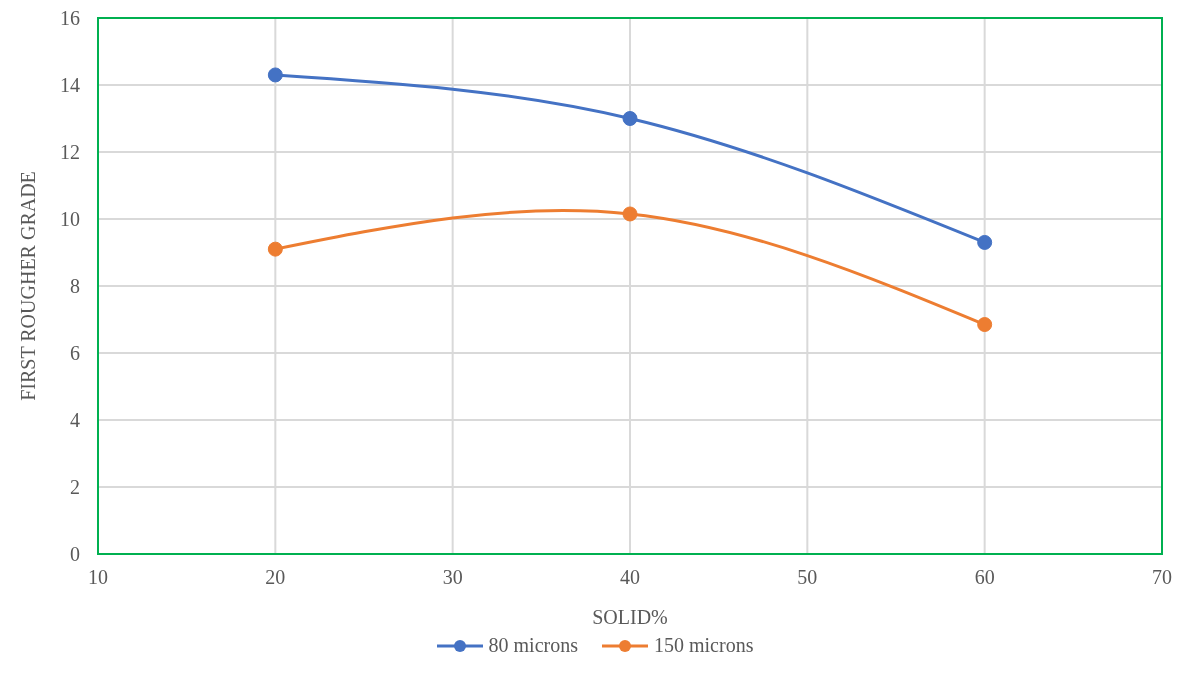  I want to click on x-tick-label: 20, so click(275, 577).